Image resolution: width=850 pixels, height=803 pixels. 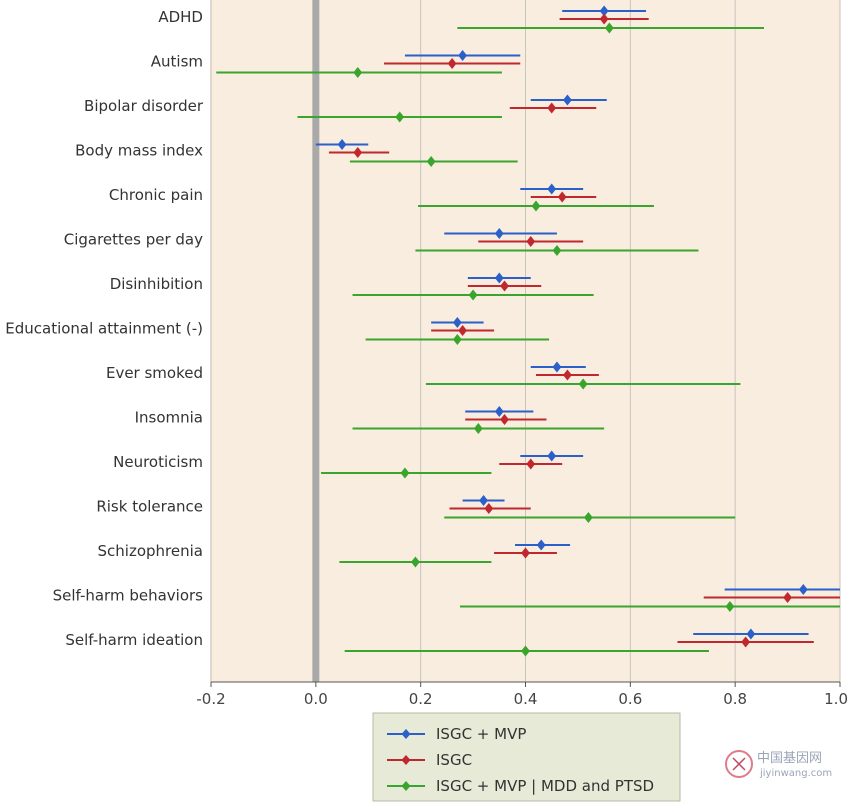 What do you see at coordinates (421, 699) in the screenshot?
I see `x-tick-label: 0.2` at bounding box center [421, 699].